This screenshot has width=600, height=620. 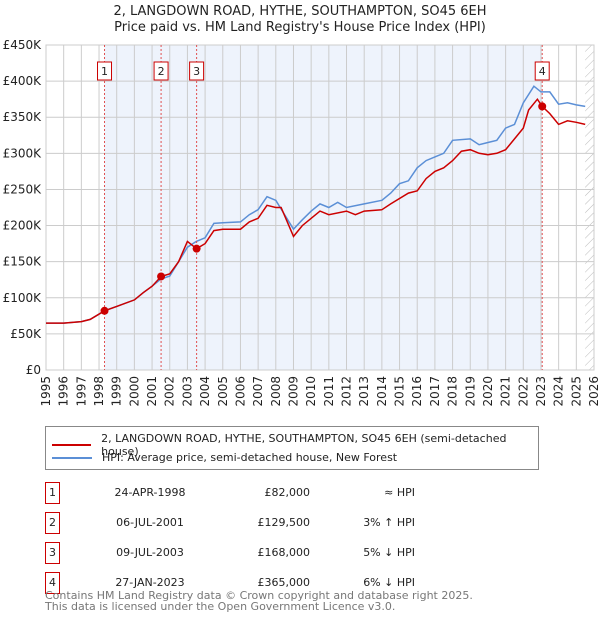 I want to click on y-tick-label: £50K, so click(x=26, y=334).